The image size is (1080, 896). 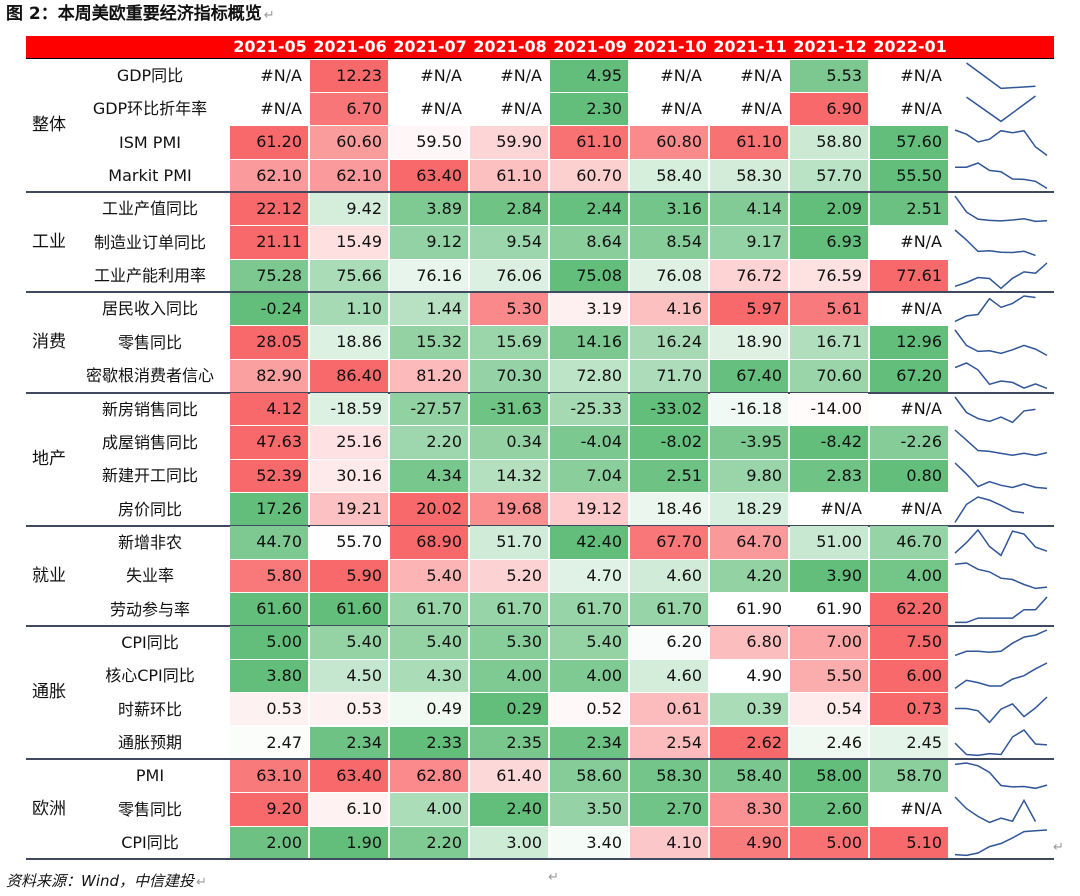 What do you see at coordinates (829, 442) in the screenshot?
I see `table-cell: -8.42` at bounding box center [829, 442].